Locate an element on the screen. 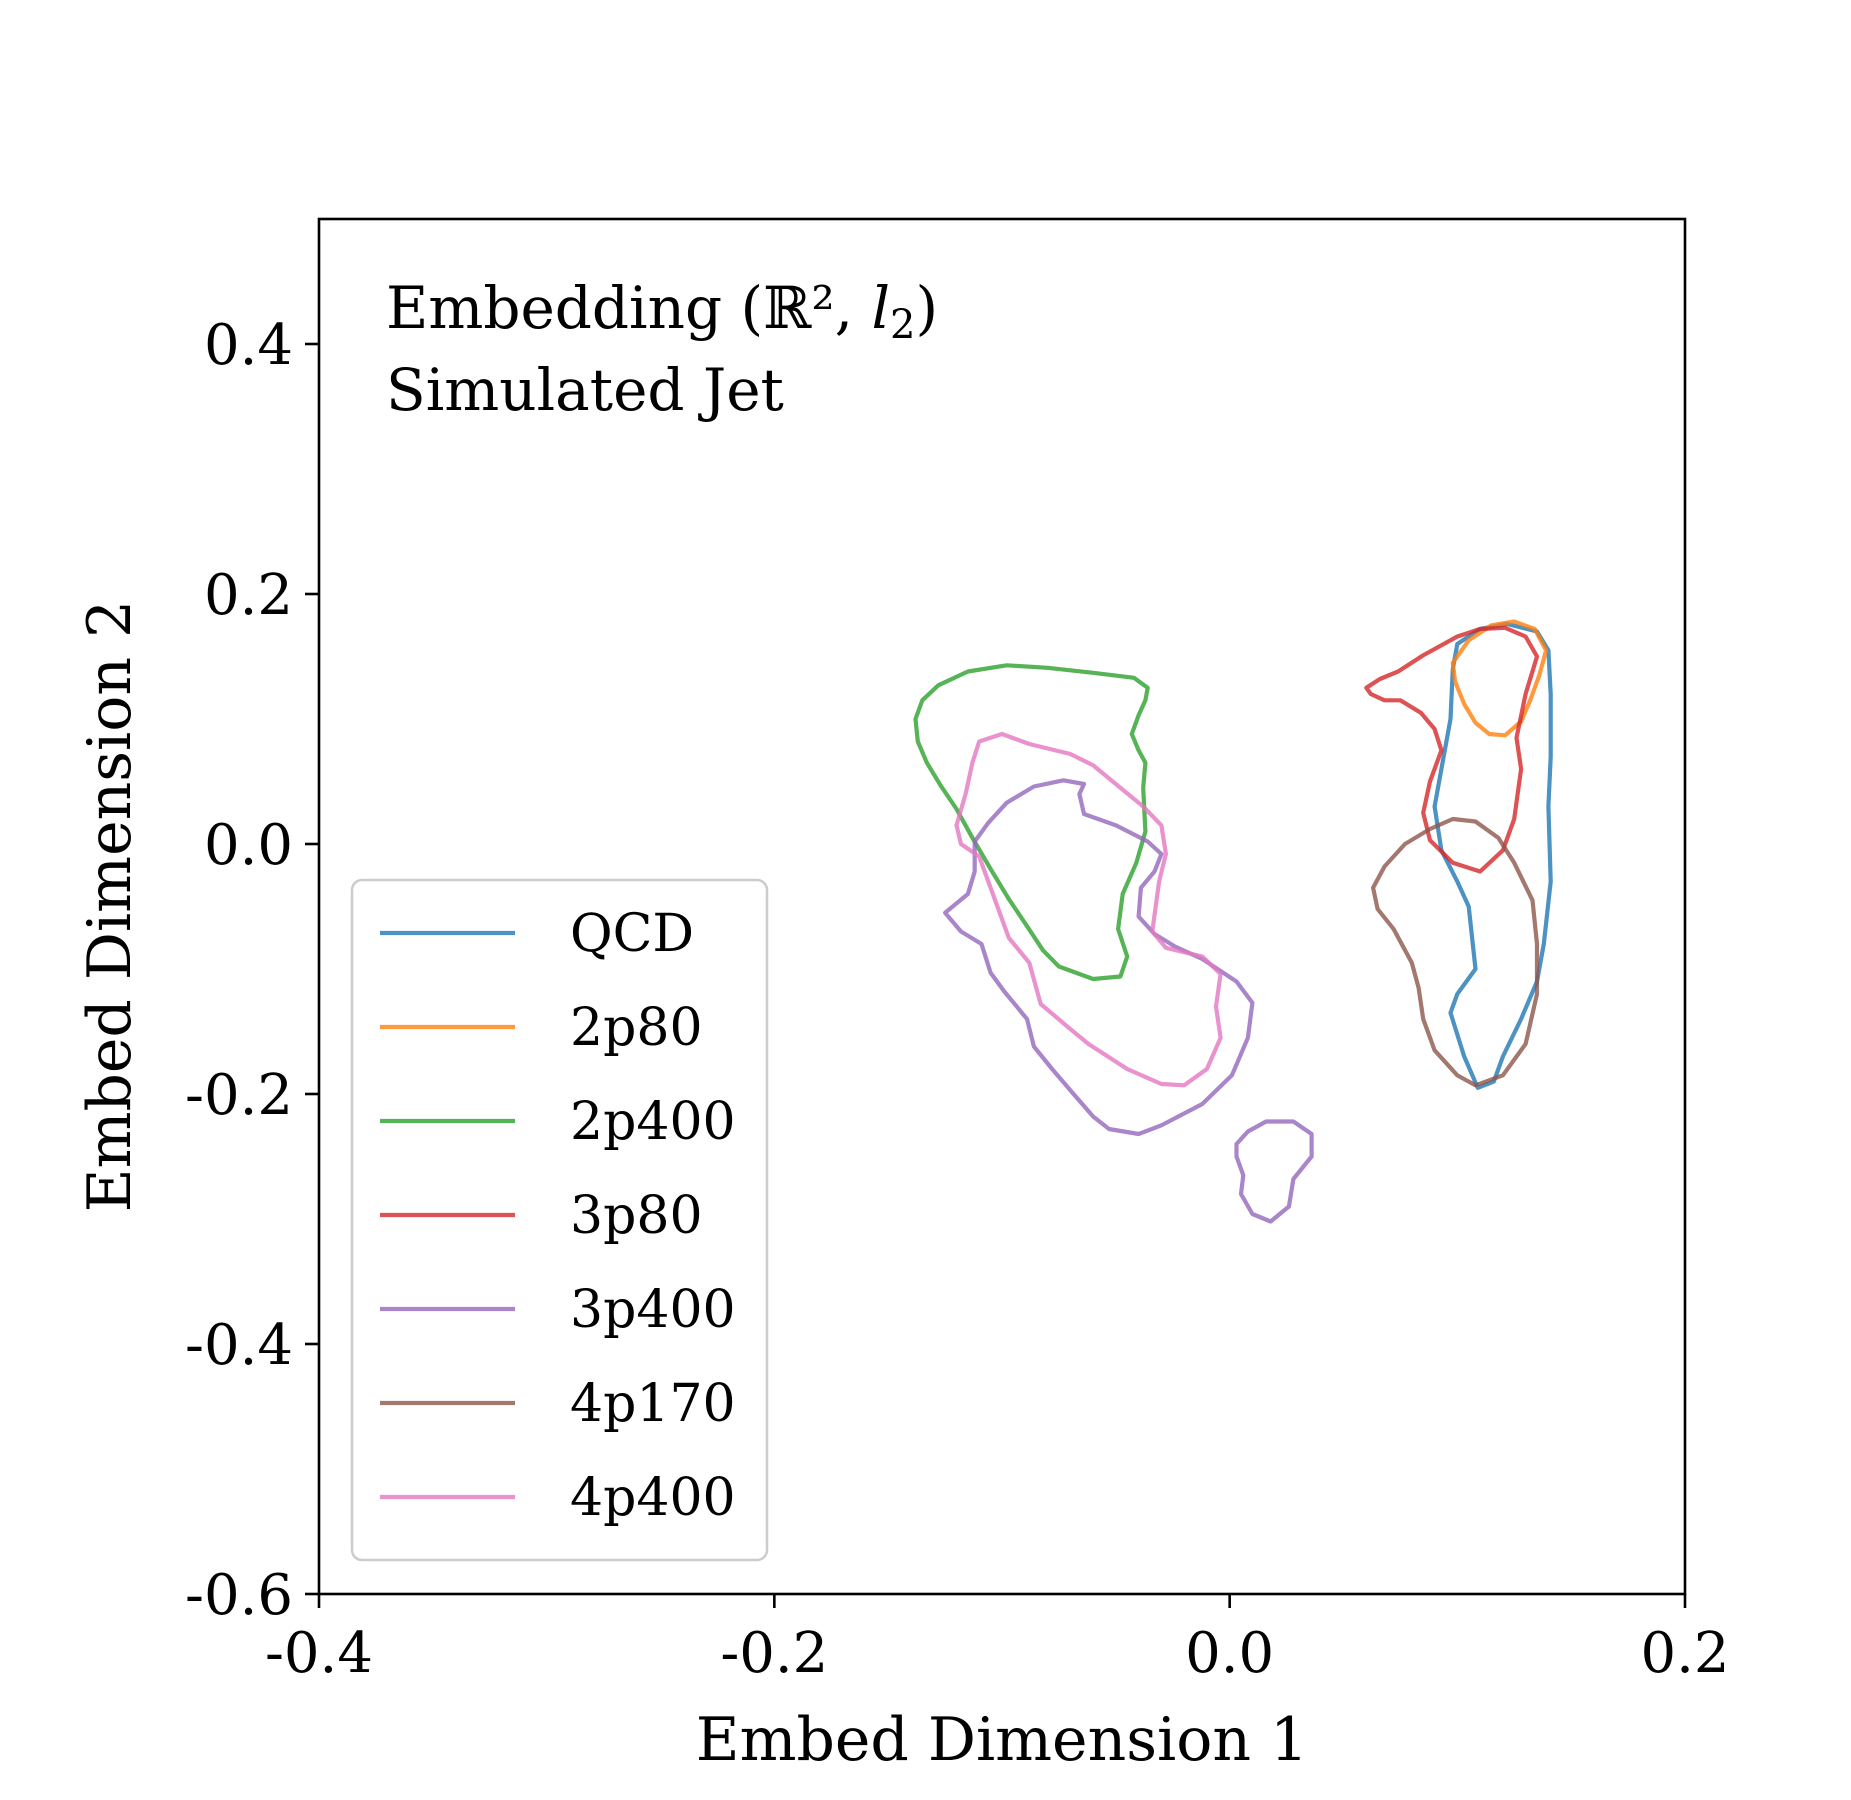 Image resolution: width=1851 pixels, height=1800 pixels. y-tick-label: 0.4 is located at coordinates (248, 345).